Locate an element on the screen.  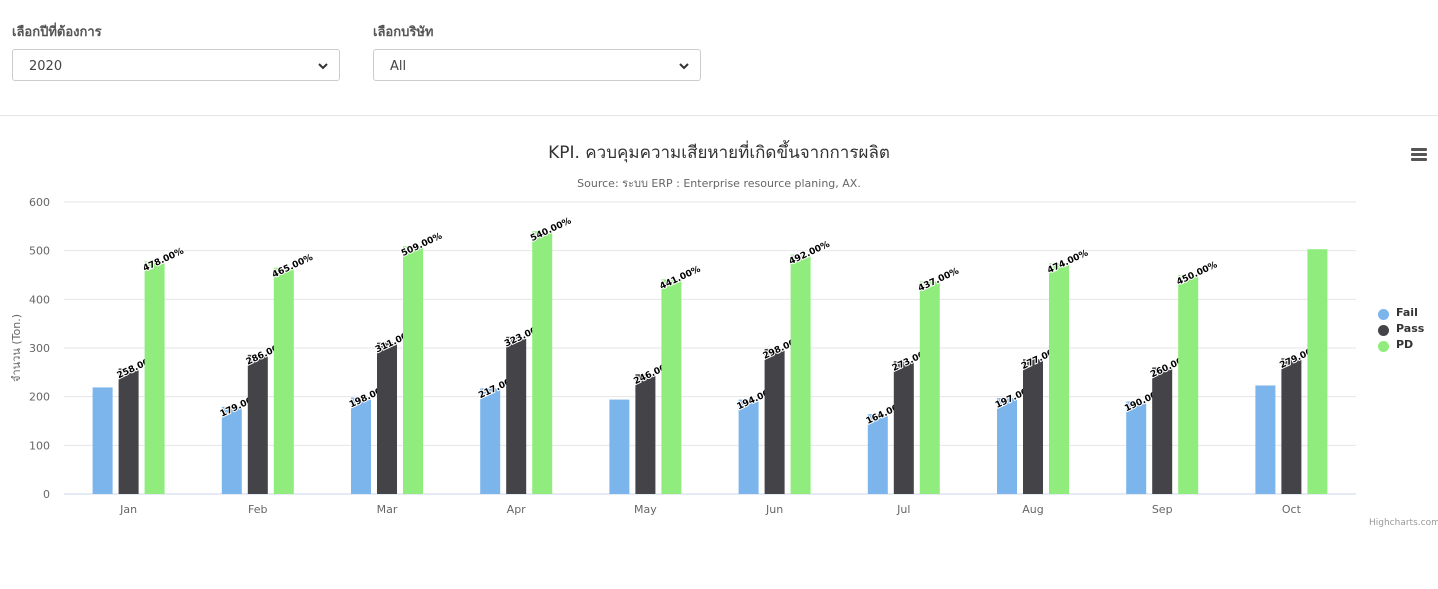
year-select: 2020 is located at coordinates (176, 65).